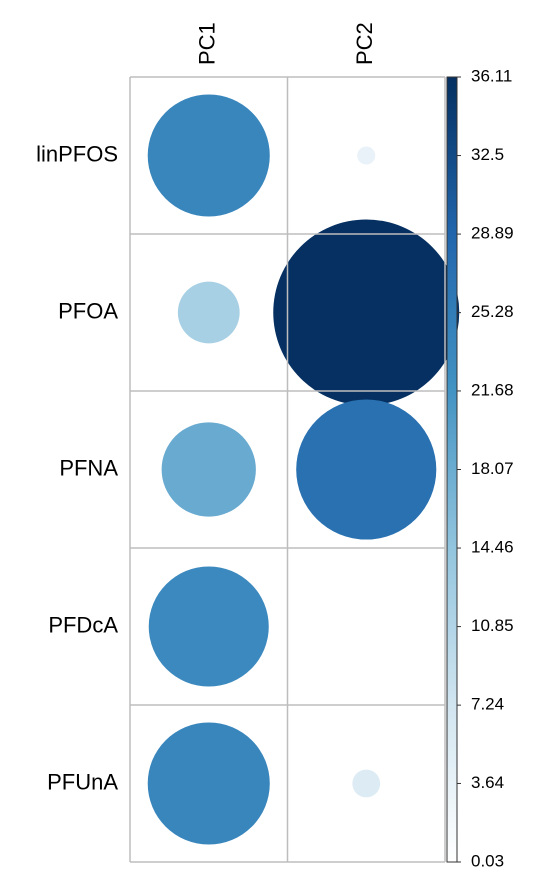 The width and height of the screenshot is (534, 872). What do you see at coordinates (487, 154) in the screenshot?
I see `colorbar-tick-label: 32.5` at bounding box center [487, 154].